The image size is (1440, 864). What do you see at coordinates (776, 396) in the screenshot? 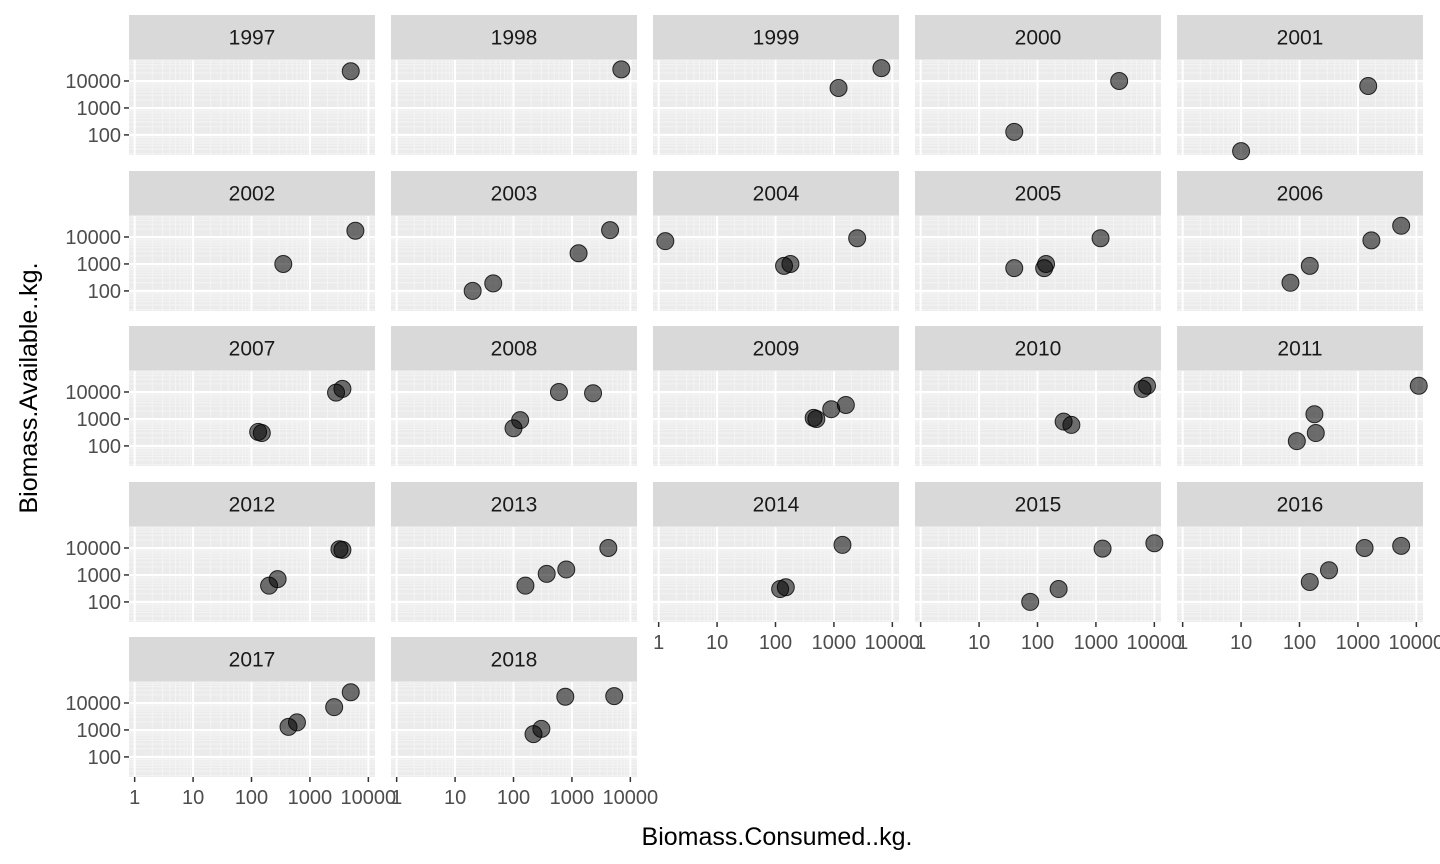
I see `facet-panel-2009: 2009` at bounding box center [776, 396].